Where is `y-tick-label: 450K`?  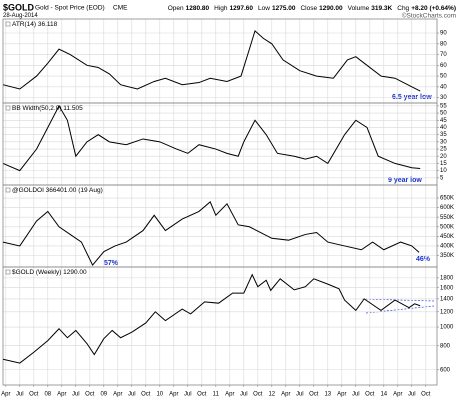
y-tick-label: 450K is located at coordinates (447, 237).